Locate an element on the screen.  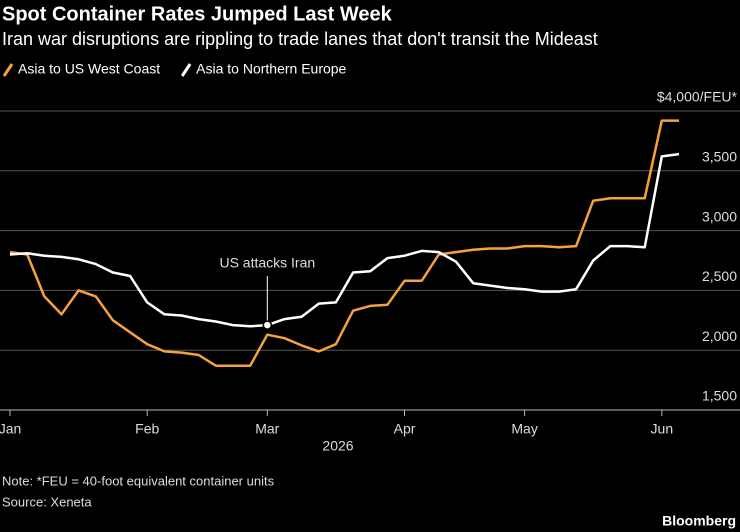
x-tick-label: Apr is located at coordinates (405, 429).